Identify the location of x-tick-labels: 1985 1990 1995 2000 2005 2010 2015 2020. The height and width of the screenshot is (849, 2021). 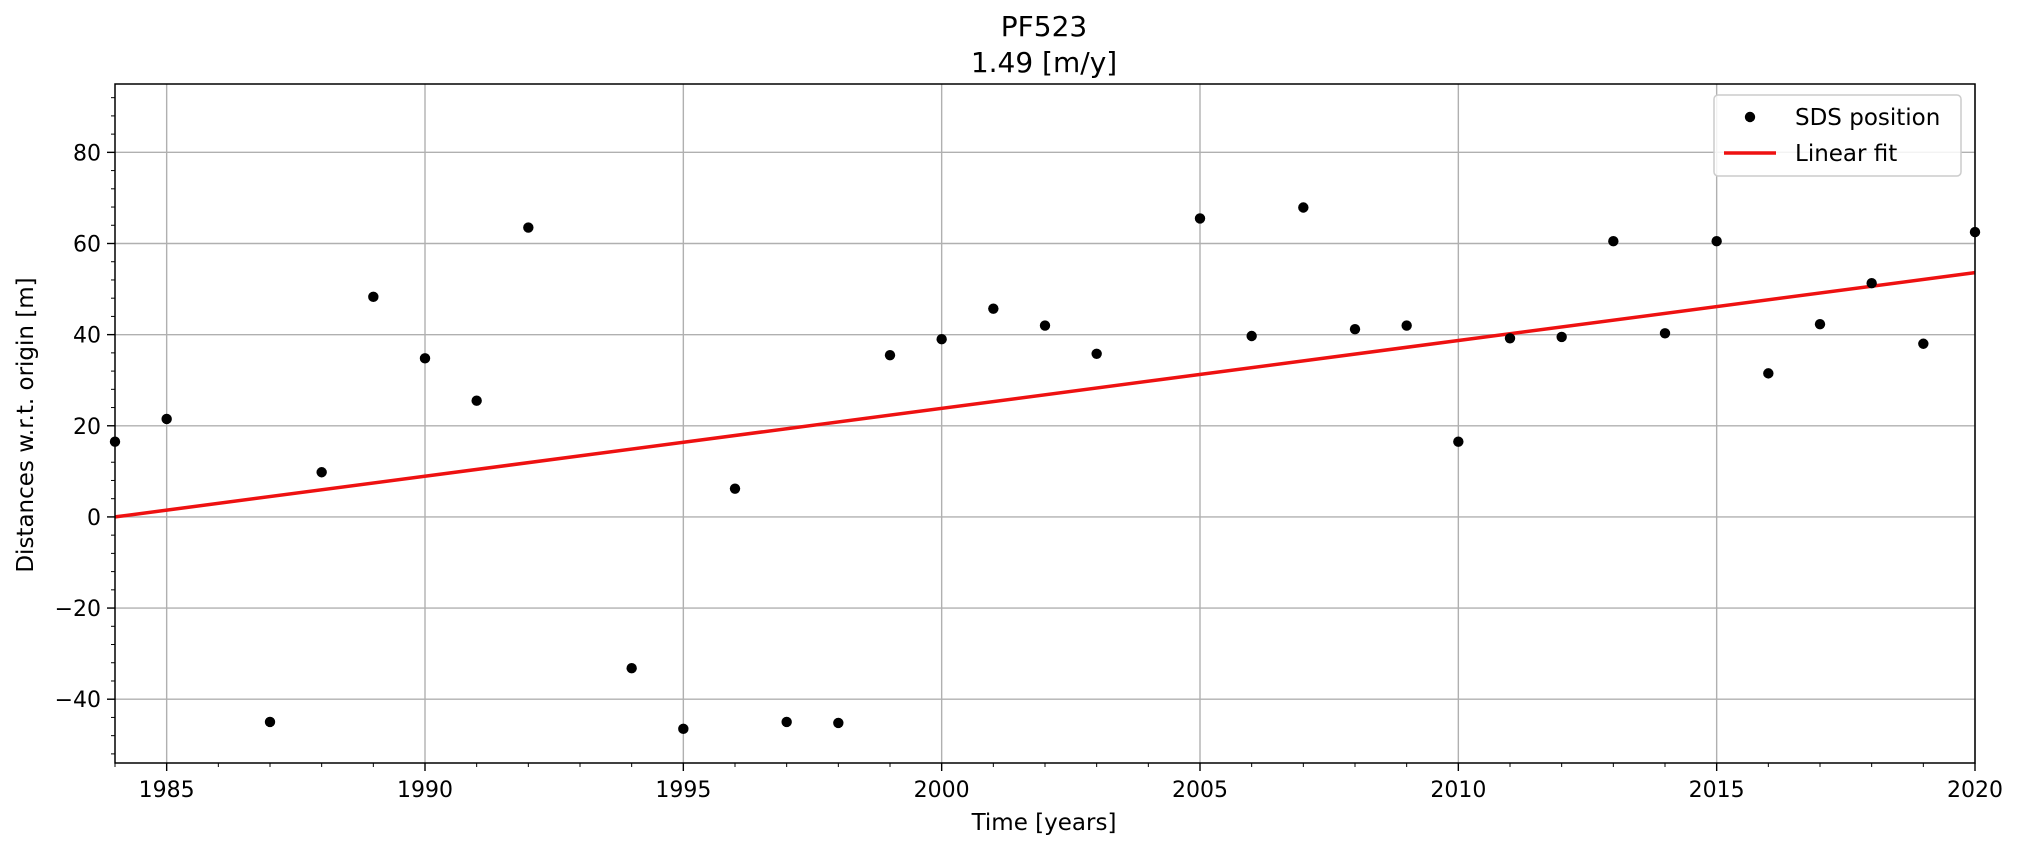
(1071, 790).